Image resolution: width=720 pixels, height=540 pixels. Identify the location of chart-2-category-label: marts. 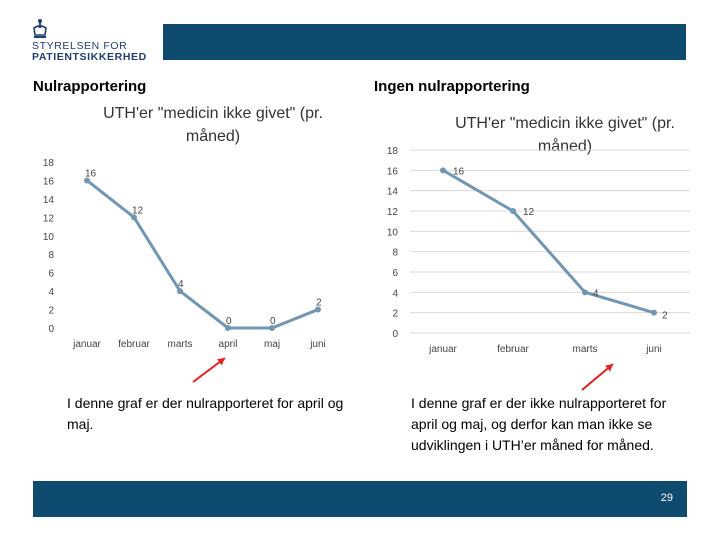
(585, 349).